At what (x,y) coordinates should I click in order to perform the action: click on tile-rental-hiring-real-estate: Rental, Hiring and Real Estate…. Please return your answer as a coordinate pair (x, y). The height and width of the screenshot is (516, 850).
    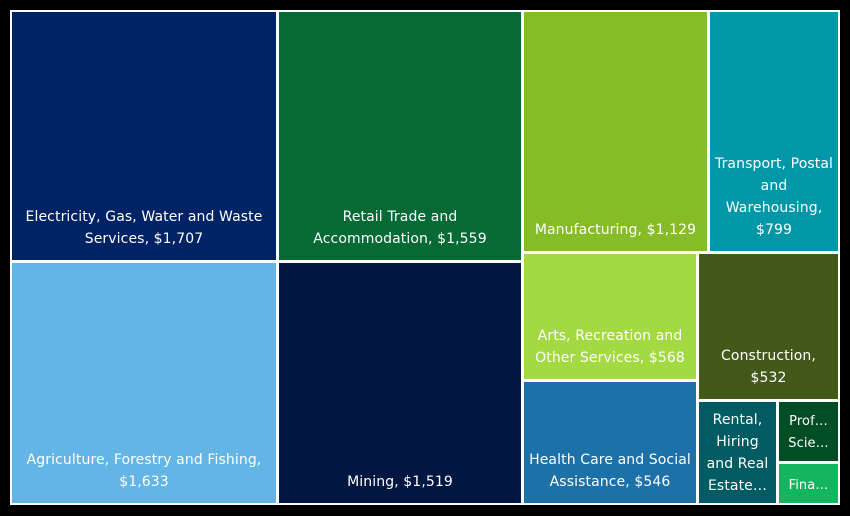
    Looking at the image, I should click on (737, 452).